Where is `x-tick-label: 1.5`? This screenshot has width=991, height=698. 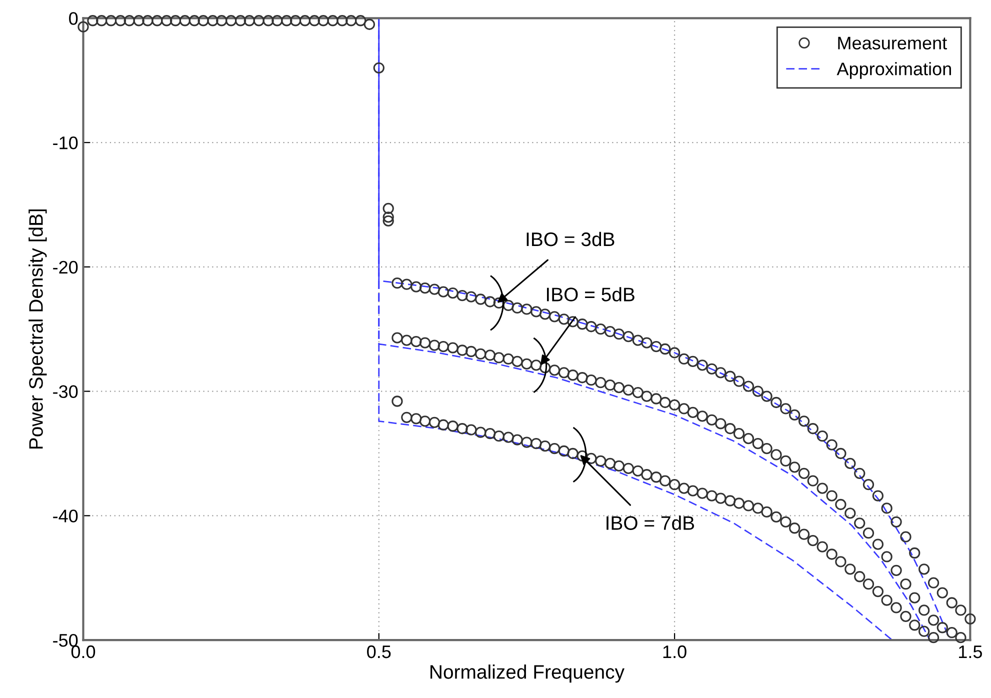 x-tick-label: 1.5 is located at coordinates (970, 652).